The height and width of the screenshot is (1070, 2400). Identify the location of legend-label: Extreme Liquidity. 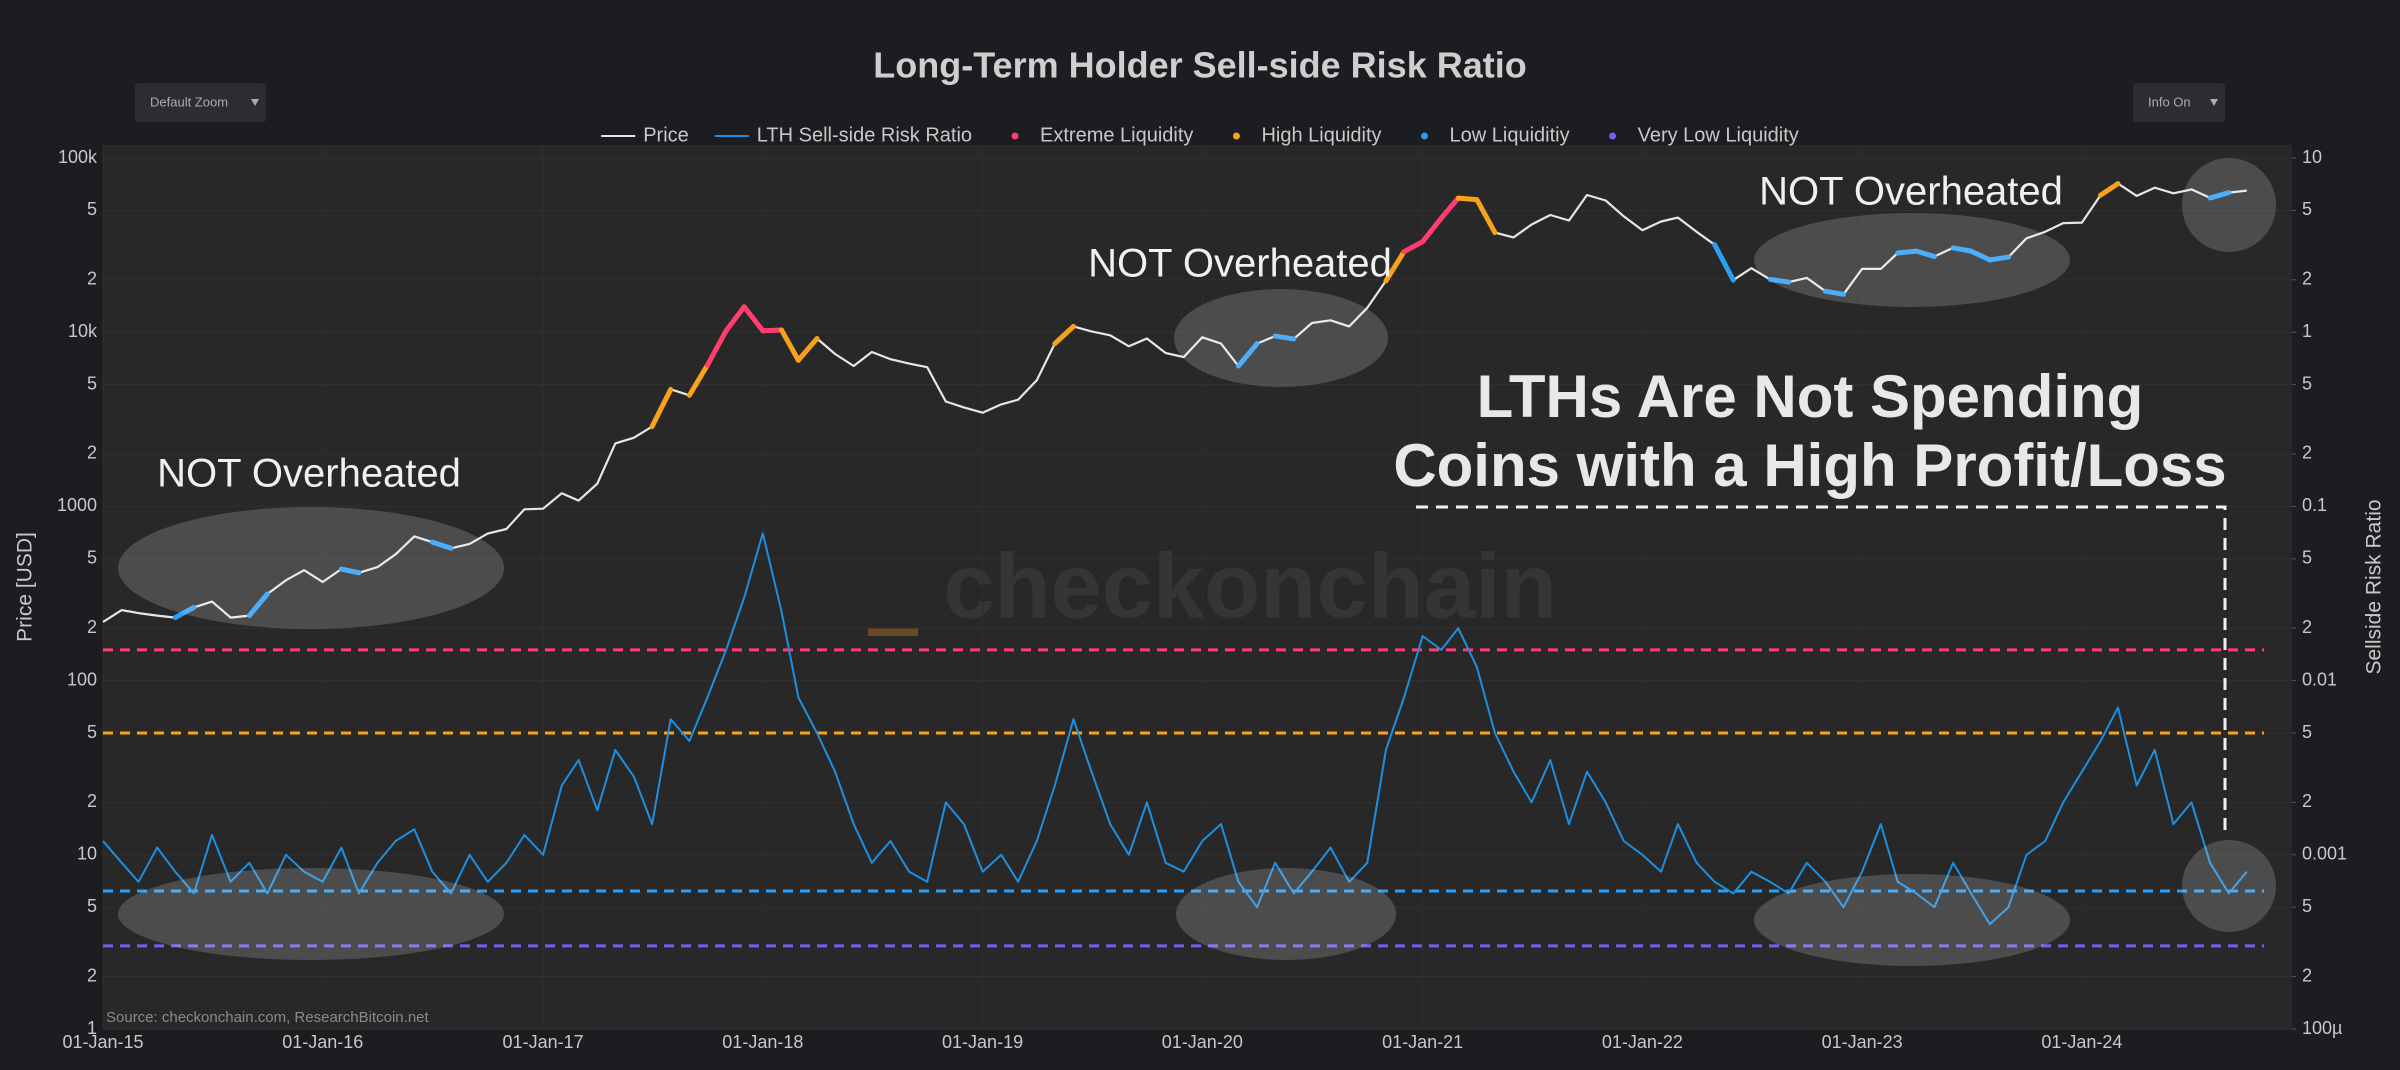
(1116, 135).